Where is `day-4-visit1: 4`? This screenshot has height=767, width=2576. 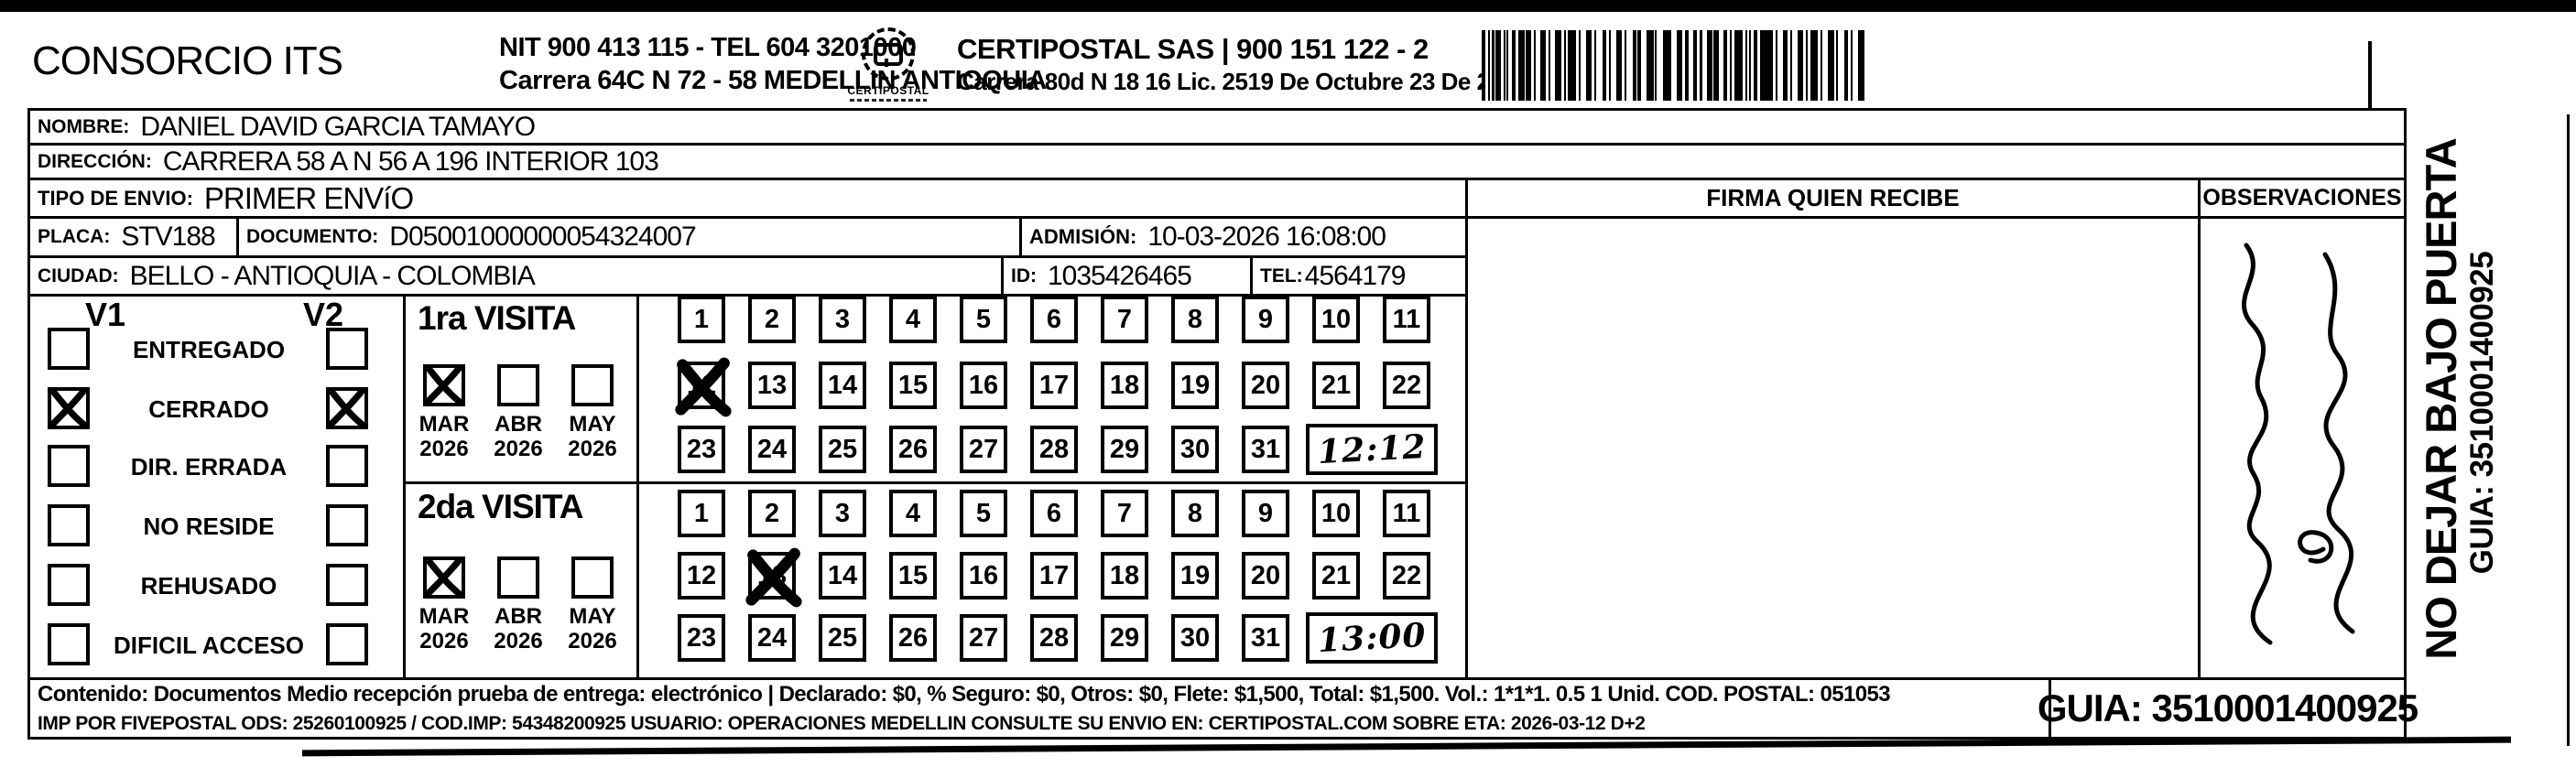
day-4-visit1: 4 is located at coordinates (913, 319).